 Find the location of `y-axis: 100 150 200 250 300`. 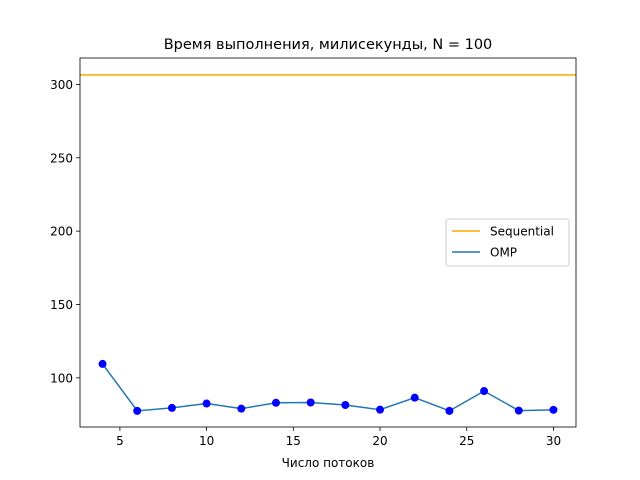

y-axis: 100 150 200 250 300 is located at coordinates (65, 231).